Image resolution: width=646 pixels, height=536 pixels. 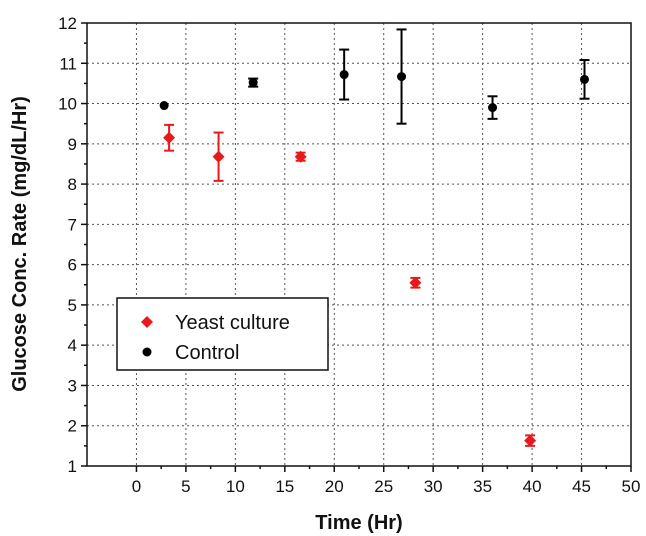 What do you see at coordinates (232, 323) in the screenshot?
I see `legend-label-yeast-culture: Yeast culture` at bounding box center [232, 323].